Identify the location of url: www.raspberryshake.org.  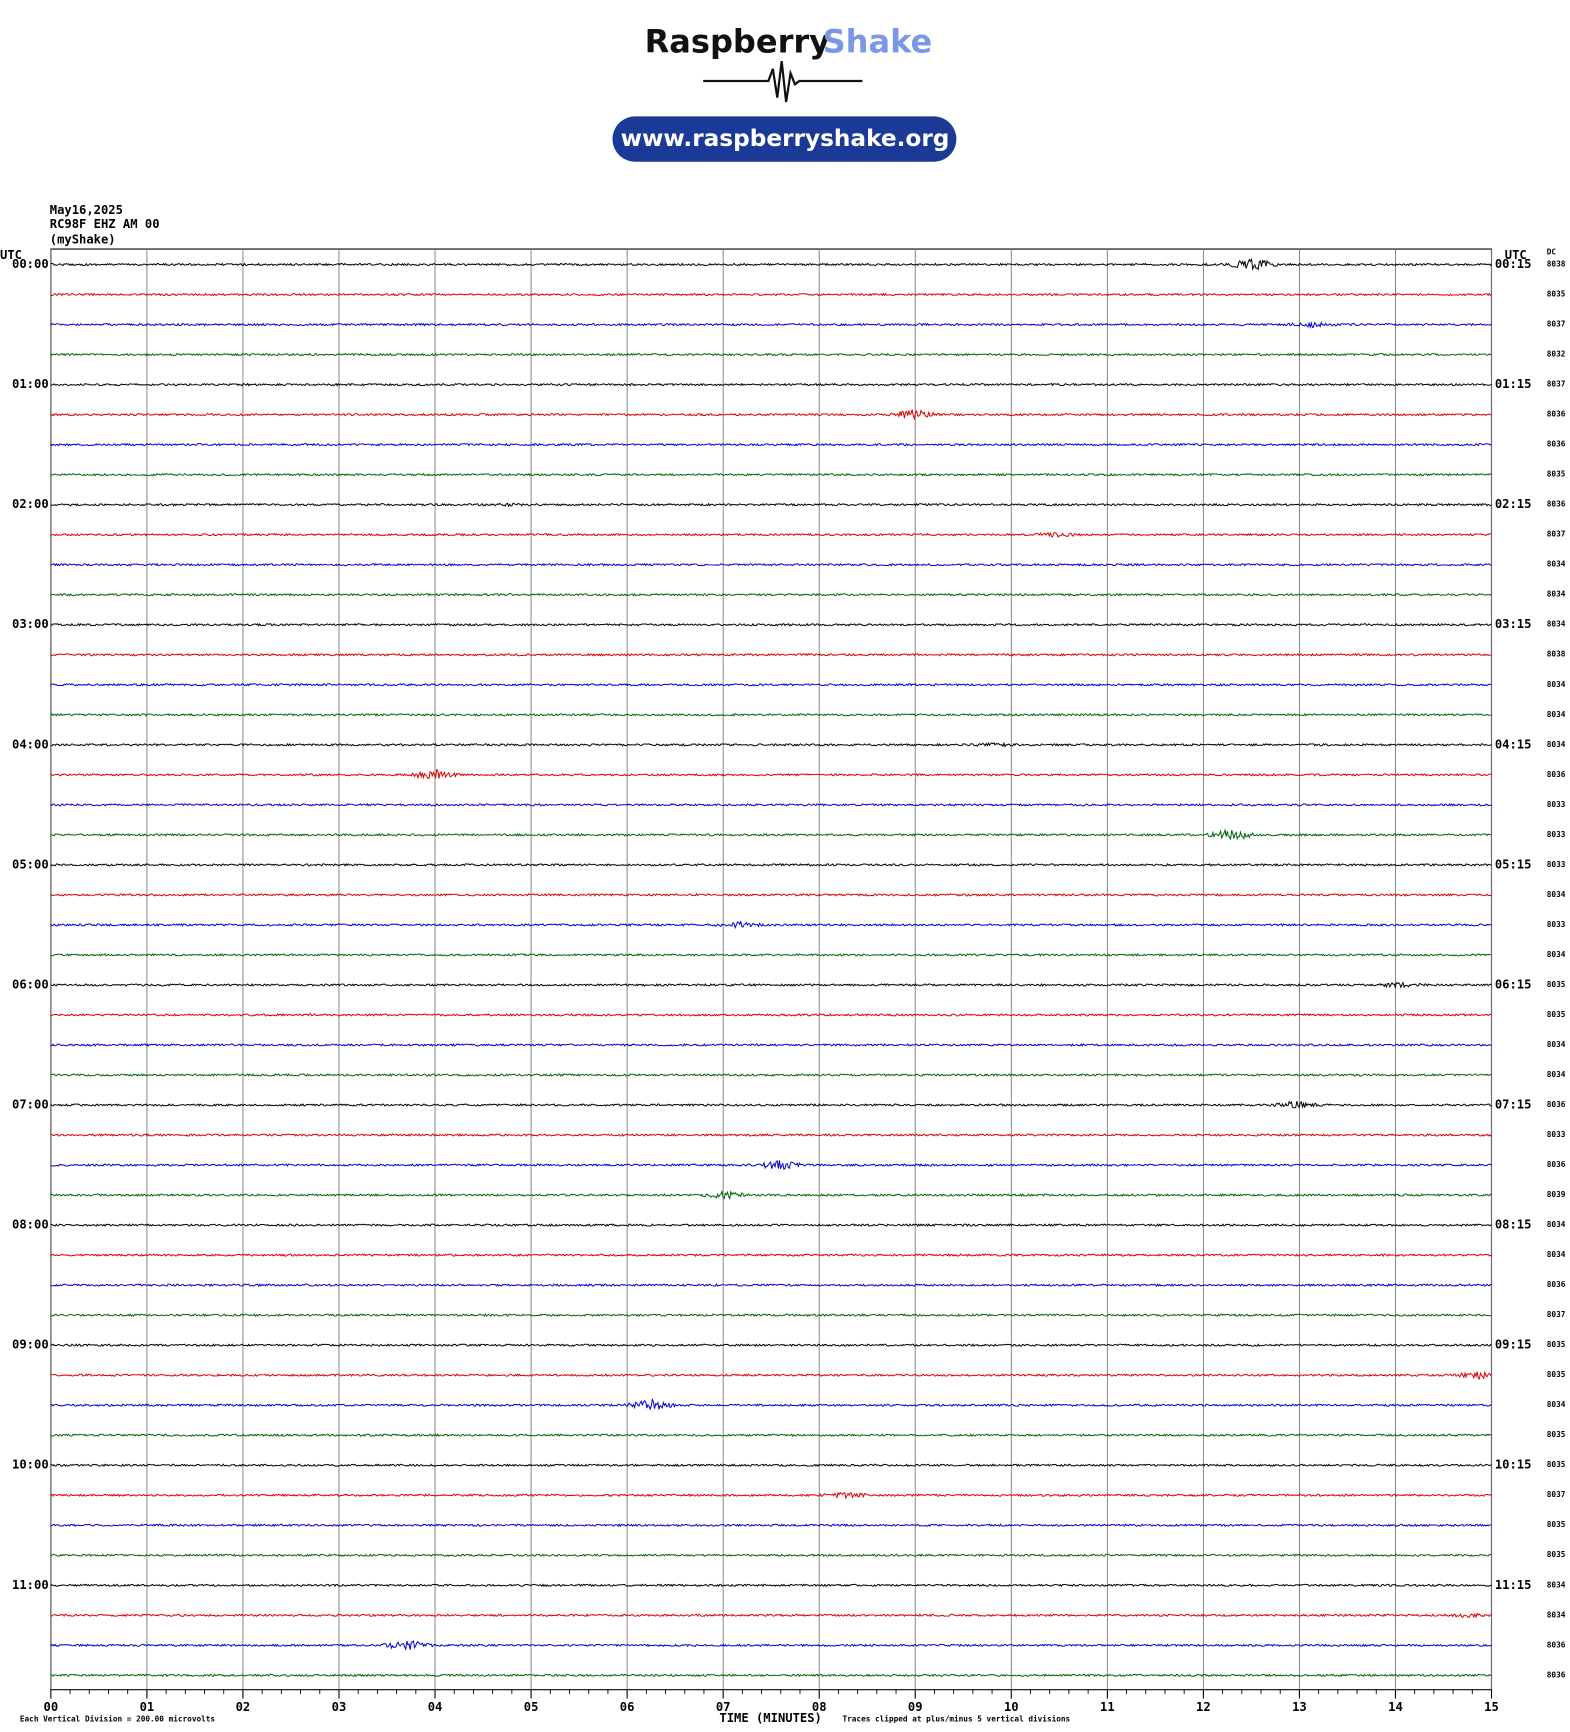
(785, 138).